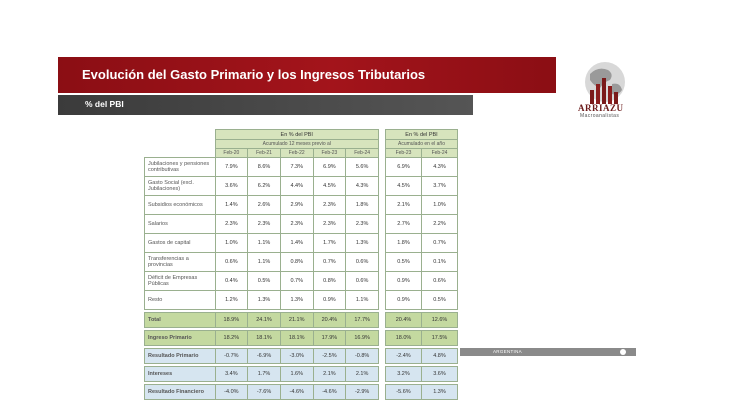 This screenshot has width=730, height=404. I want to click on table-row: Gastos de capital 1.0% 1.1% 1.4% 1.7% 1.3%, so click(261, 243).